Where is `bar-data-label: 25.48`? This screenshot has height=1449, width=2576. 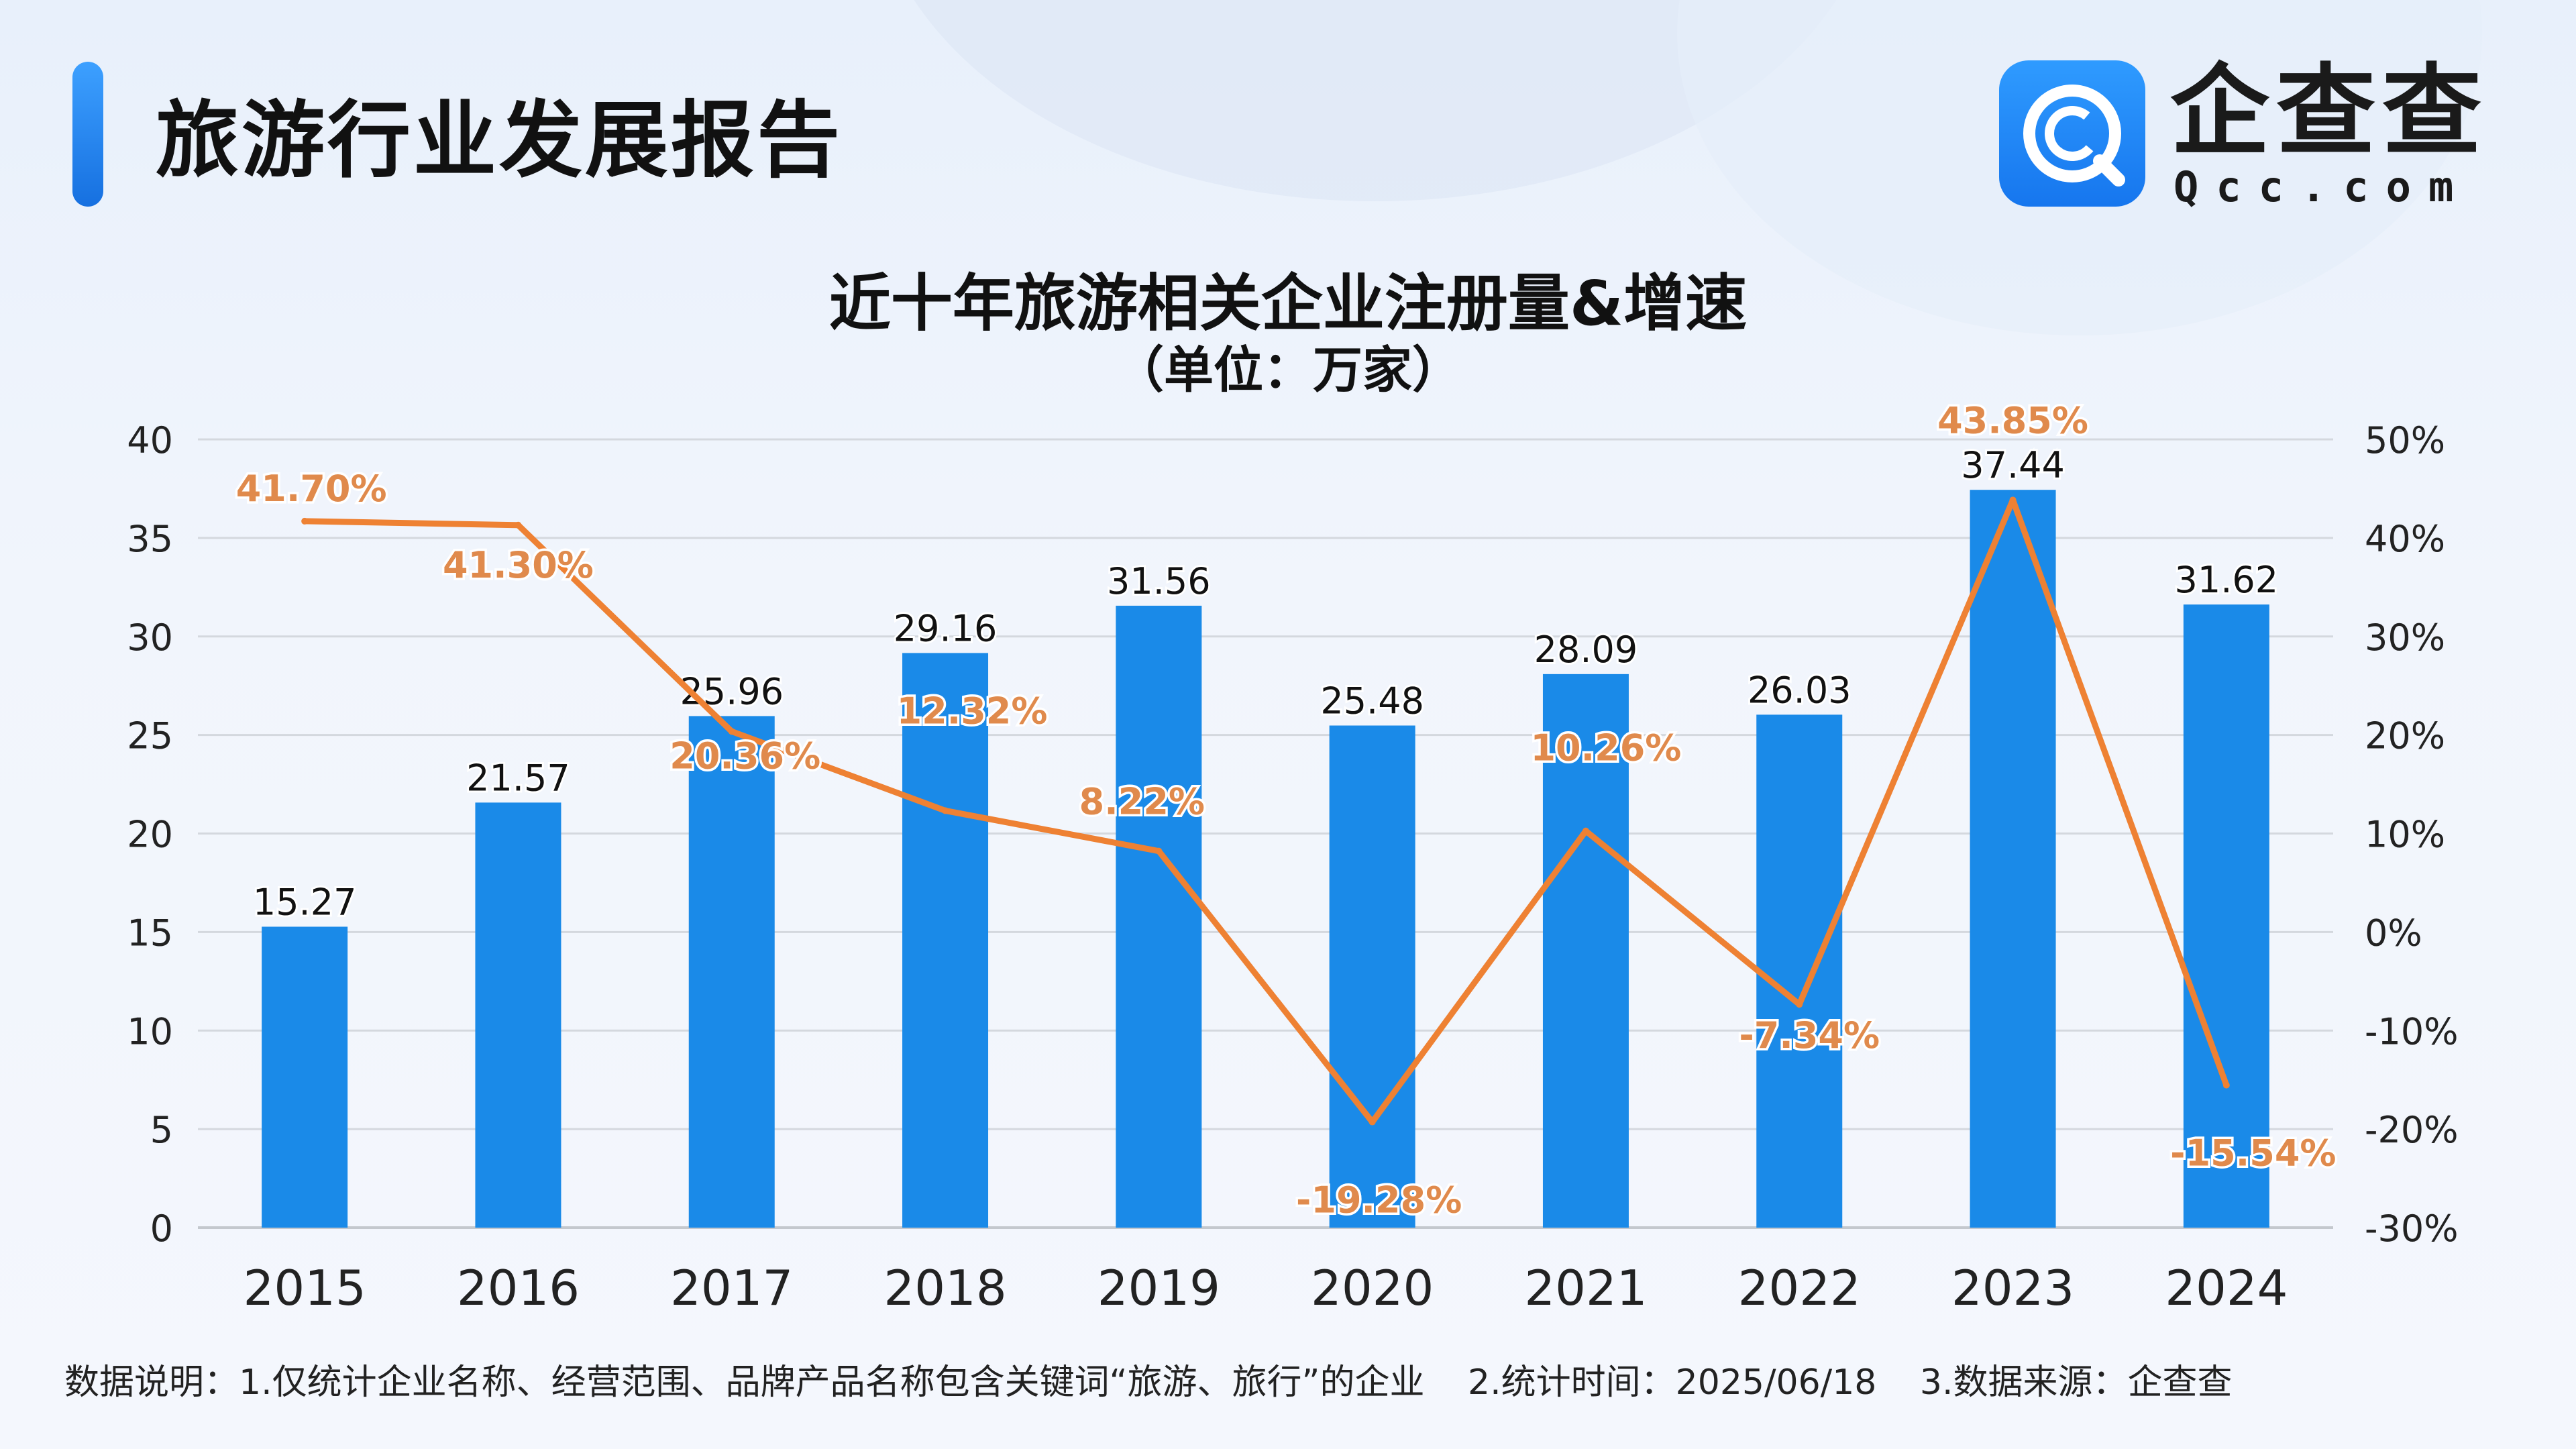
bar-data-label: 25.48 is located at coordinates (1372, 701).